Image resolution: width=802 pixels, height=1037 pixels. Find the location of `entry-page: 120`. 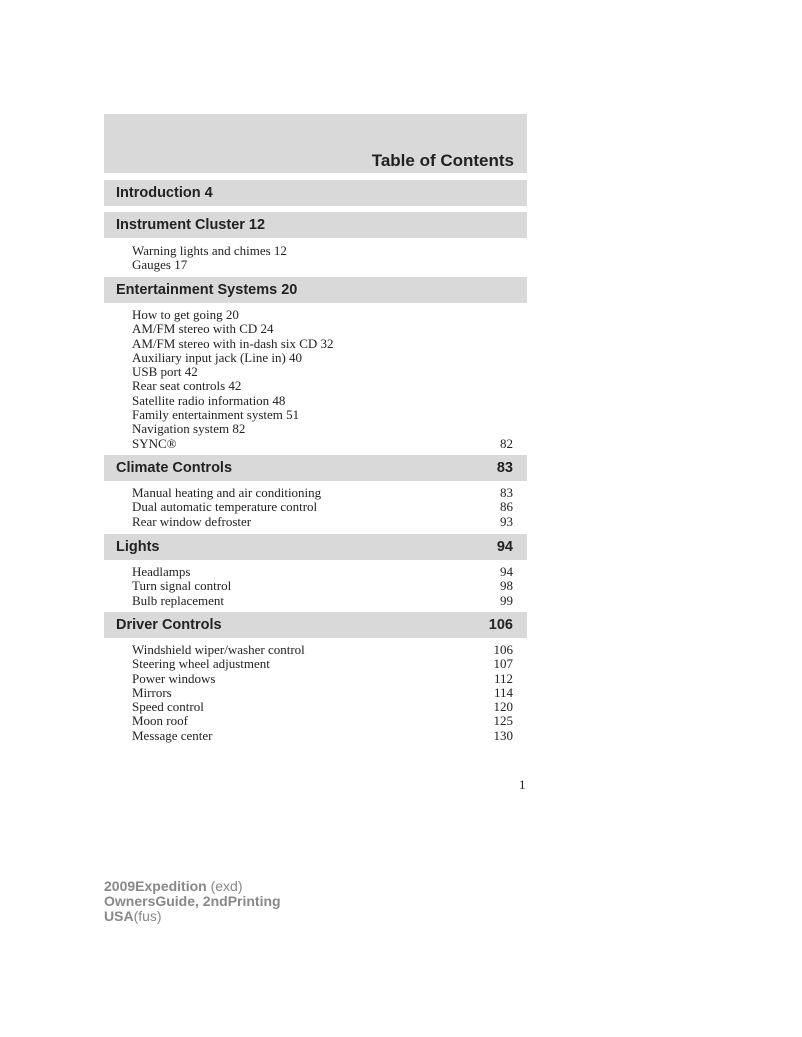

entry-page: 120 is located at coordinates (503, 707).